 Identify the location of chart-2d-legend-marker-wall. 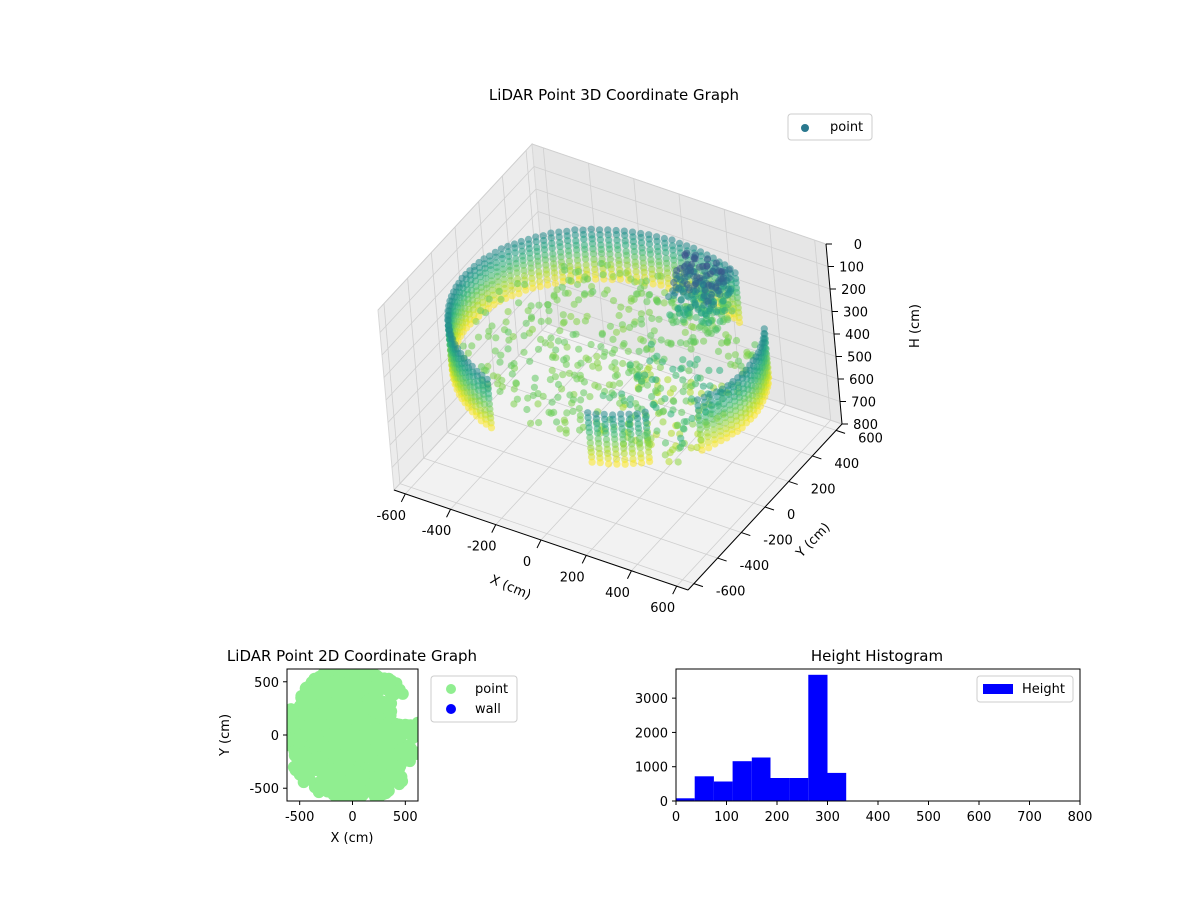
(451, 709).